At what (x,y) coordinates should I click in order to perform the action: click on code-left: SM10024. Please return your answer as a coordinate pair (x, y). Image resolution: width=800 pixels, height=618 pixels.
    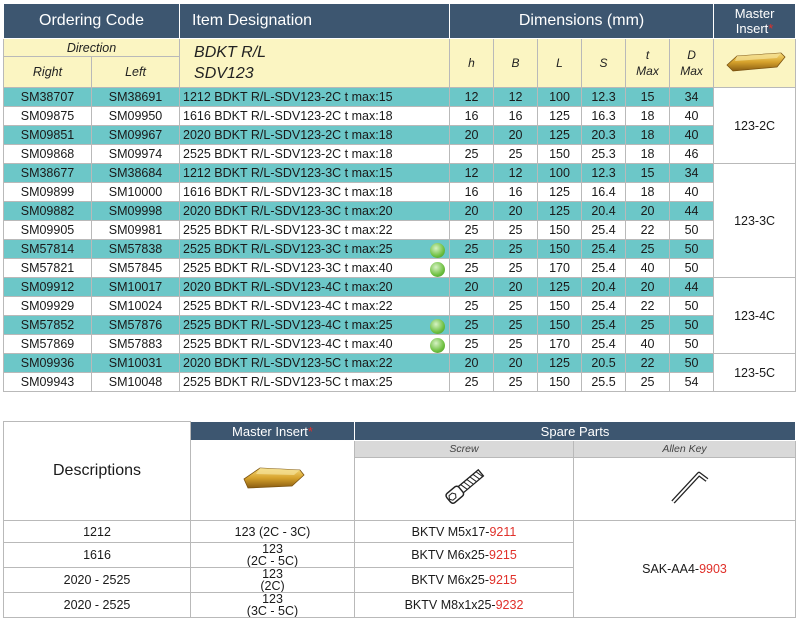
    Looking at the image, I should click on (135, 306).